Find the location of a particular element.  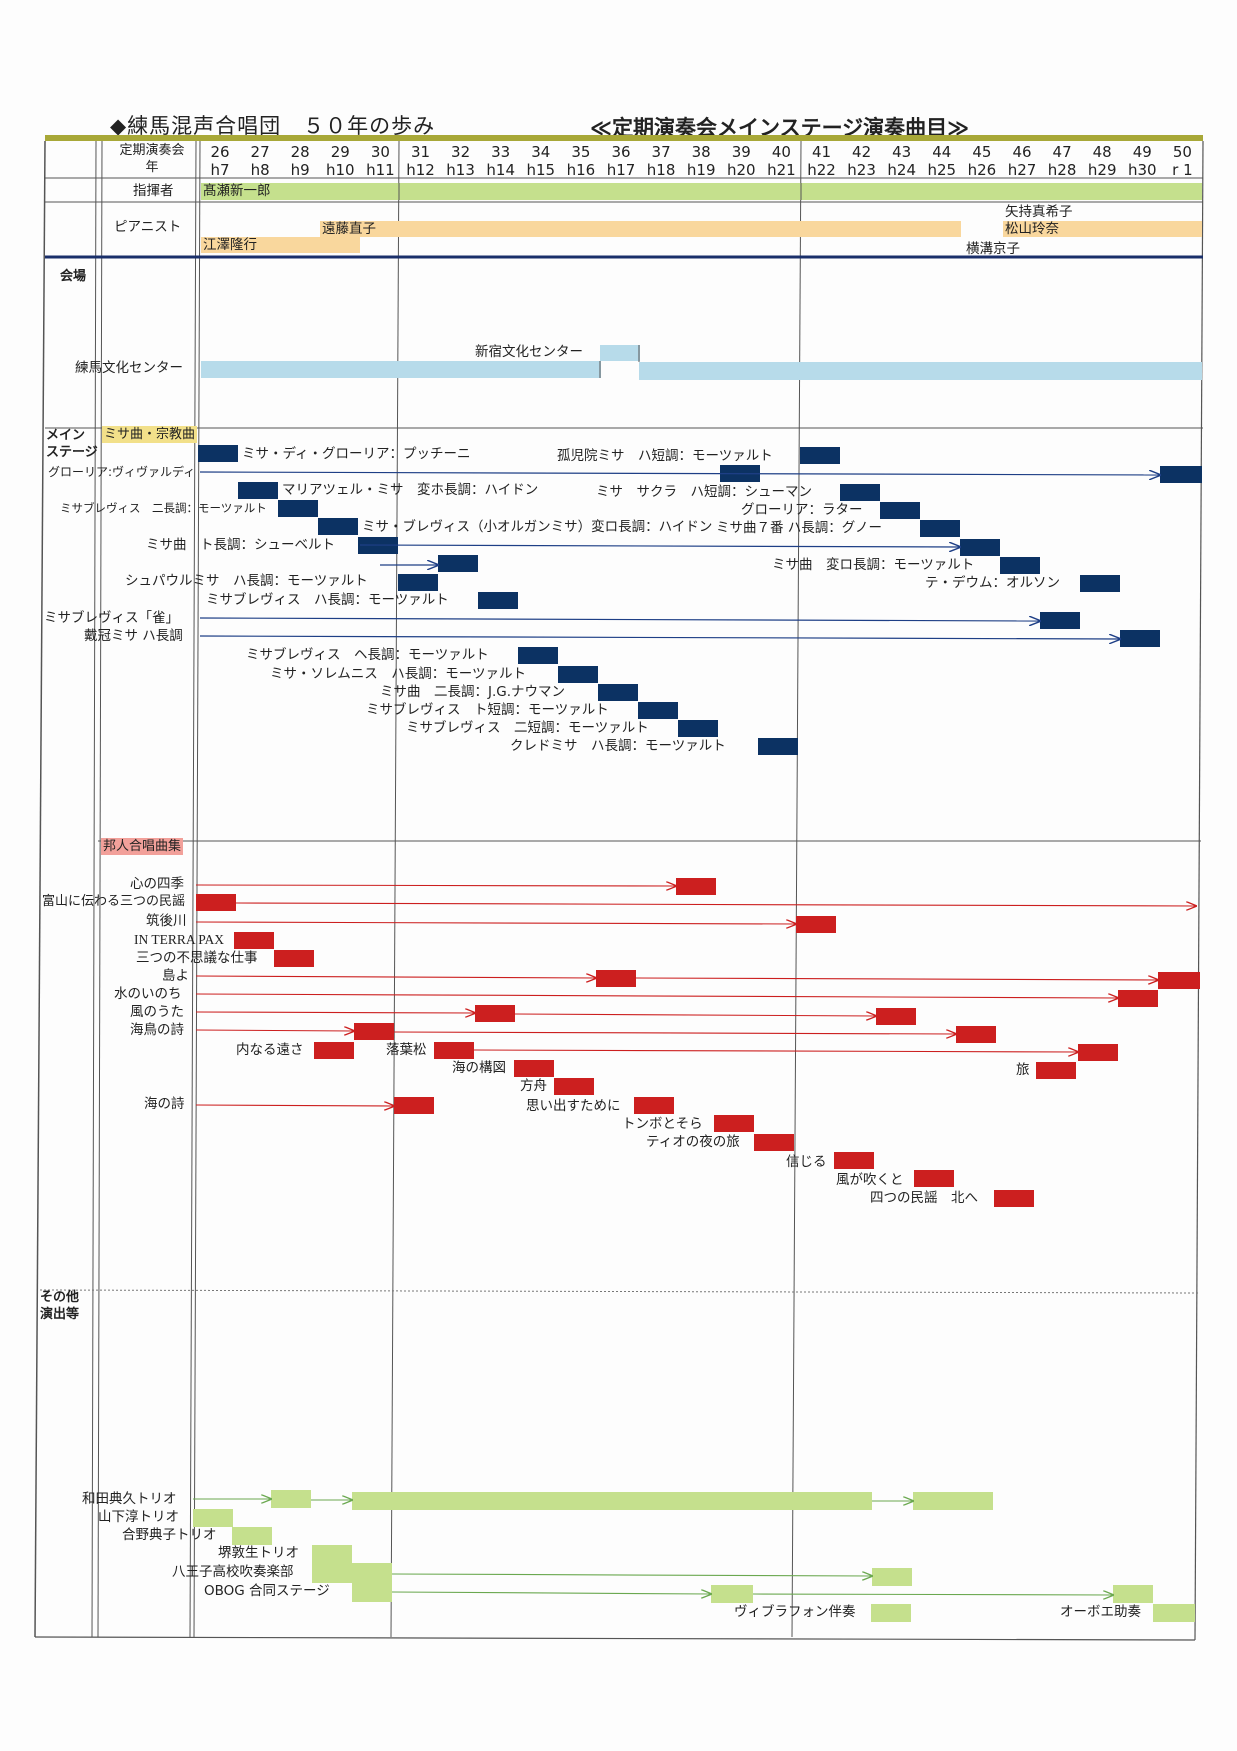

other-label-1: その他 is located at coordinates (60, 1297).